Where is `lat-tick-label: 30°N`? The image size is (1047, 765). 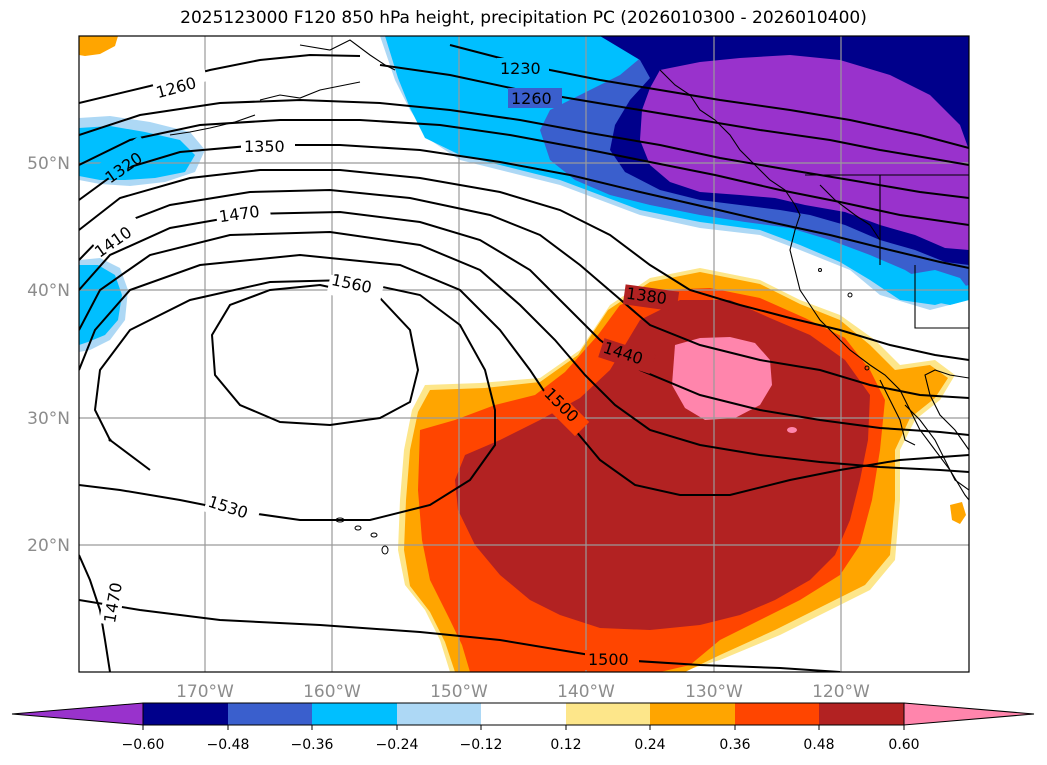
lat-tick-label: 30°N is located at coordinates (48, 419).